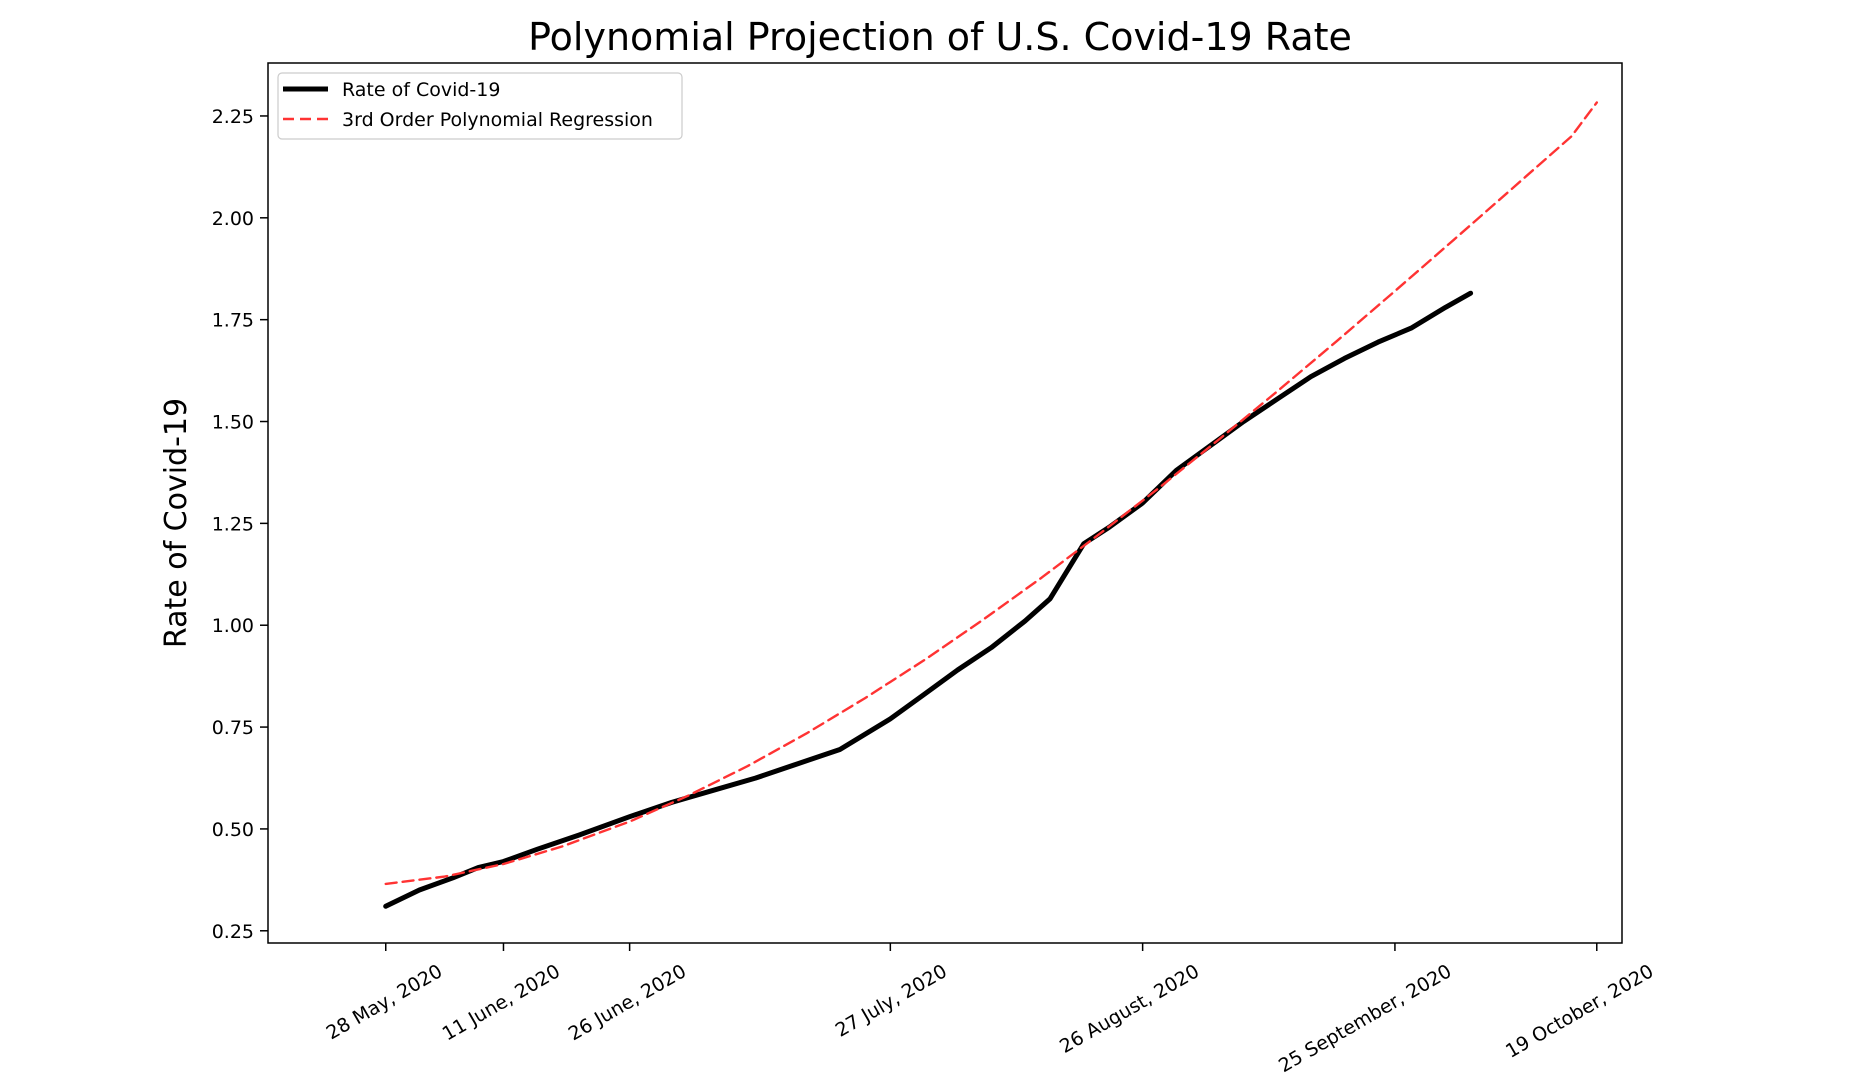 The image size is (1864, 1085). I want to click on y-tick-label: 1.25, so click(233, 524).